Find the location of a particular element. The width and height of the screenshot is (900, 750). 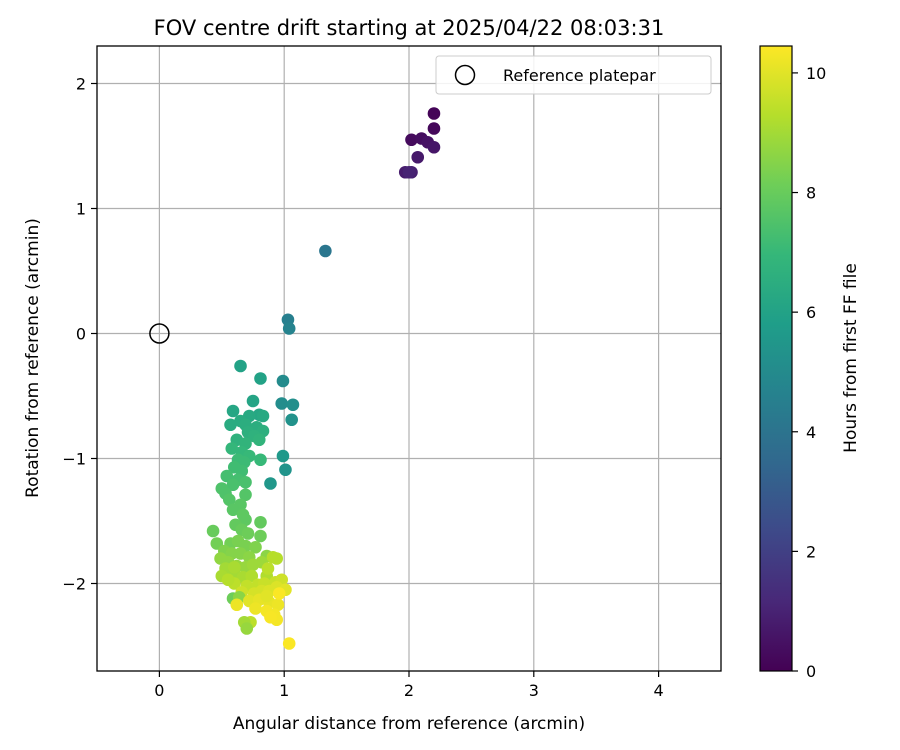

y-axis-label: Rotation from reference (arcmin) is located at coordinates (33, 358).